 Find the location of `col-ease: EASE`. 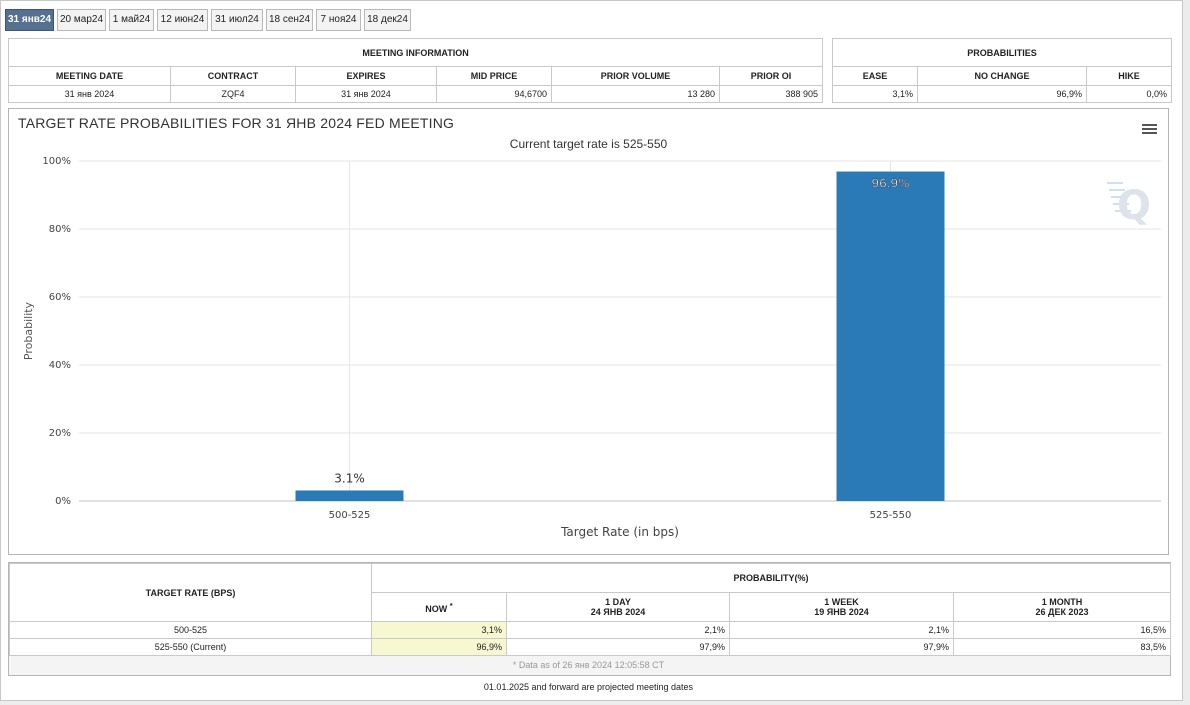

col-ease: EASE is located at coordinates (875, 76).